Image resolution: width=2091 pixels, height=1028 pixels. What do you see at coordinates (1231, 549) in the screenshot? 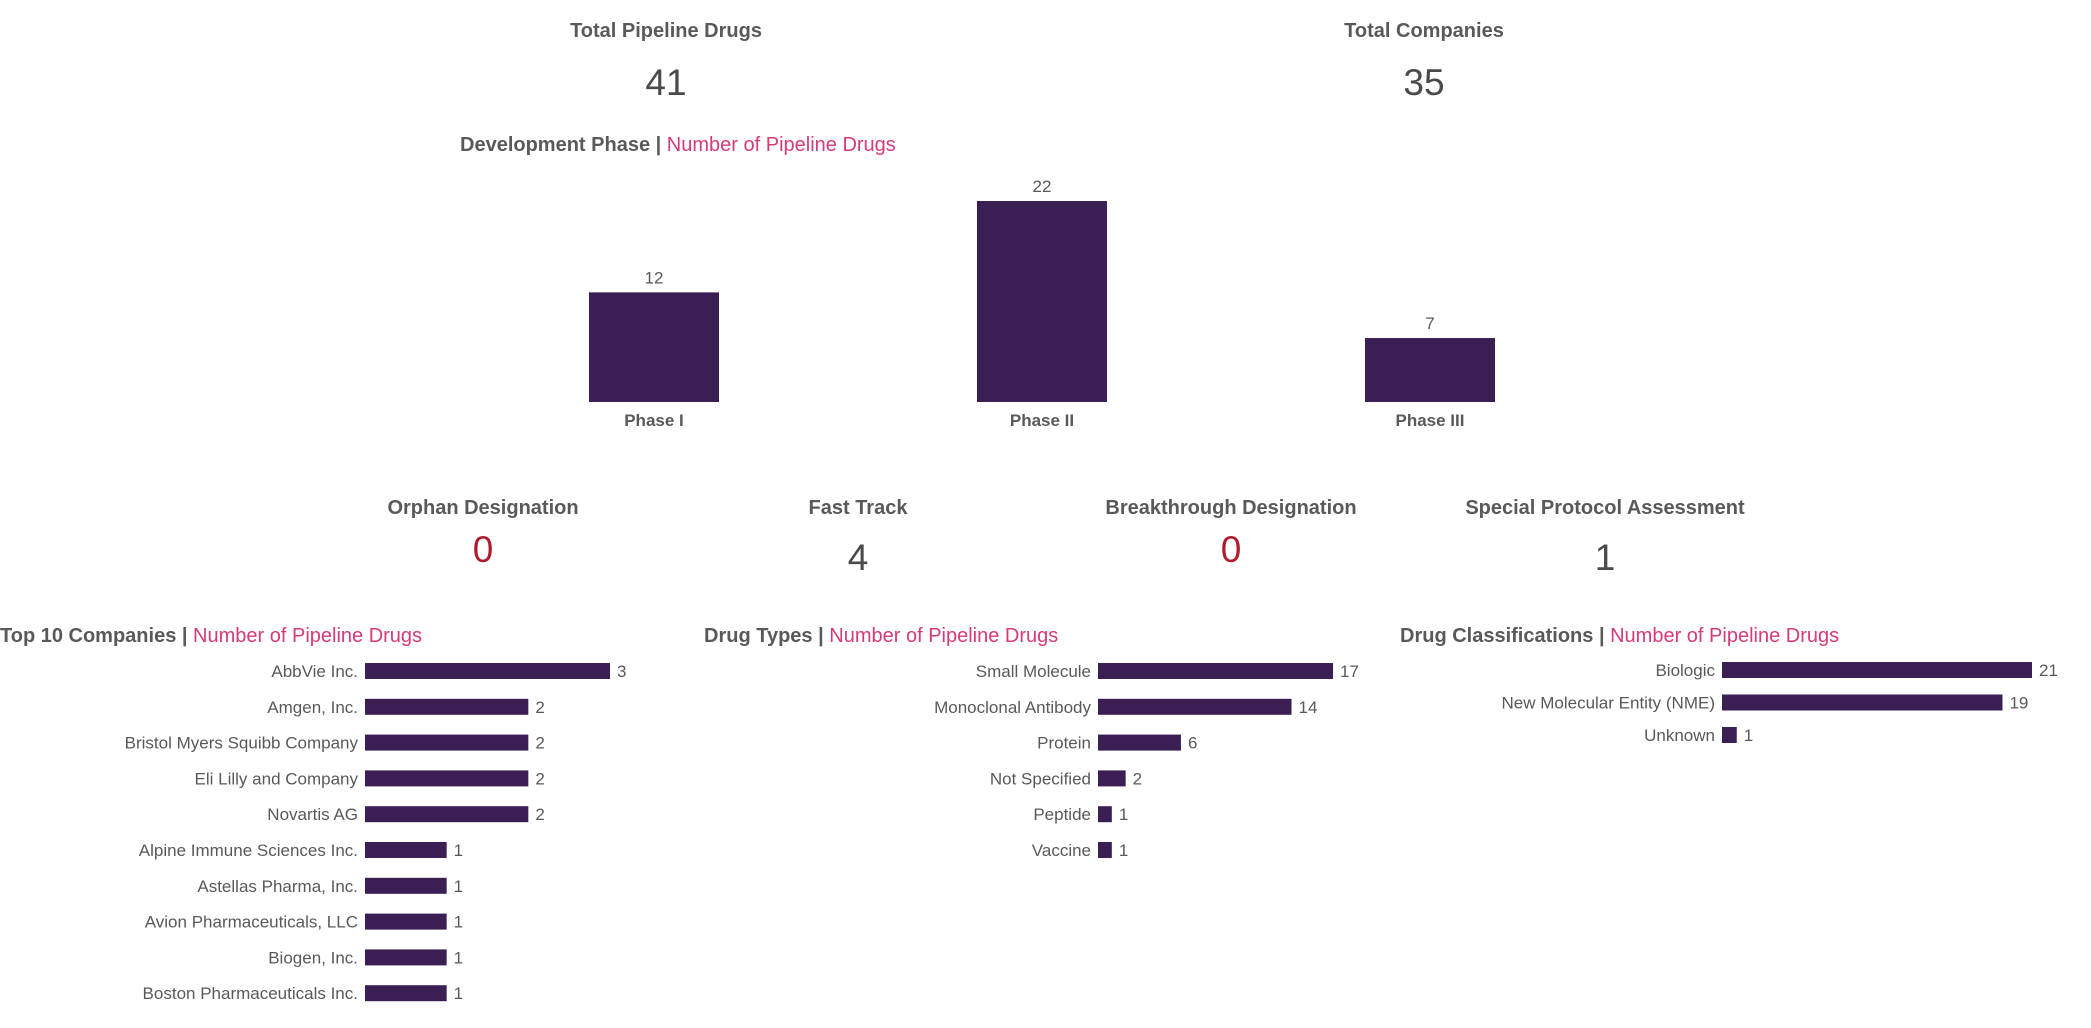
I see `breakthrough-designation-value: 0` at bounding box center [1231, 549].